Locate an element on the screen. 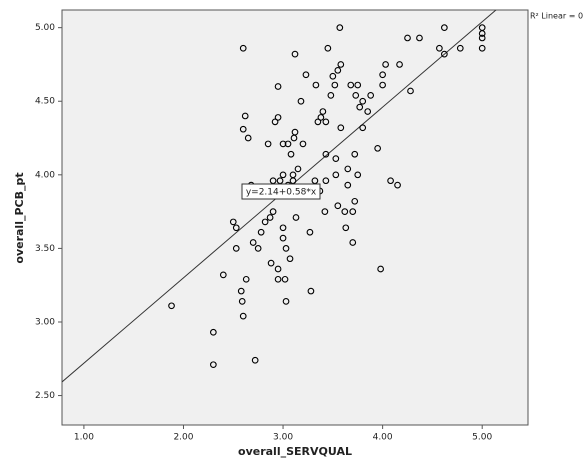 Image resolution: width=583 pixels, height=464 pixels. x-tick-label: 2.00 is located at coordinates (183, 438).